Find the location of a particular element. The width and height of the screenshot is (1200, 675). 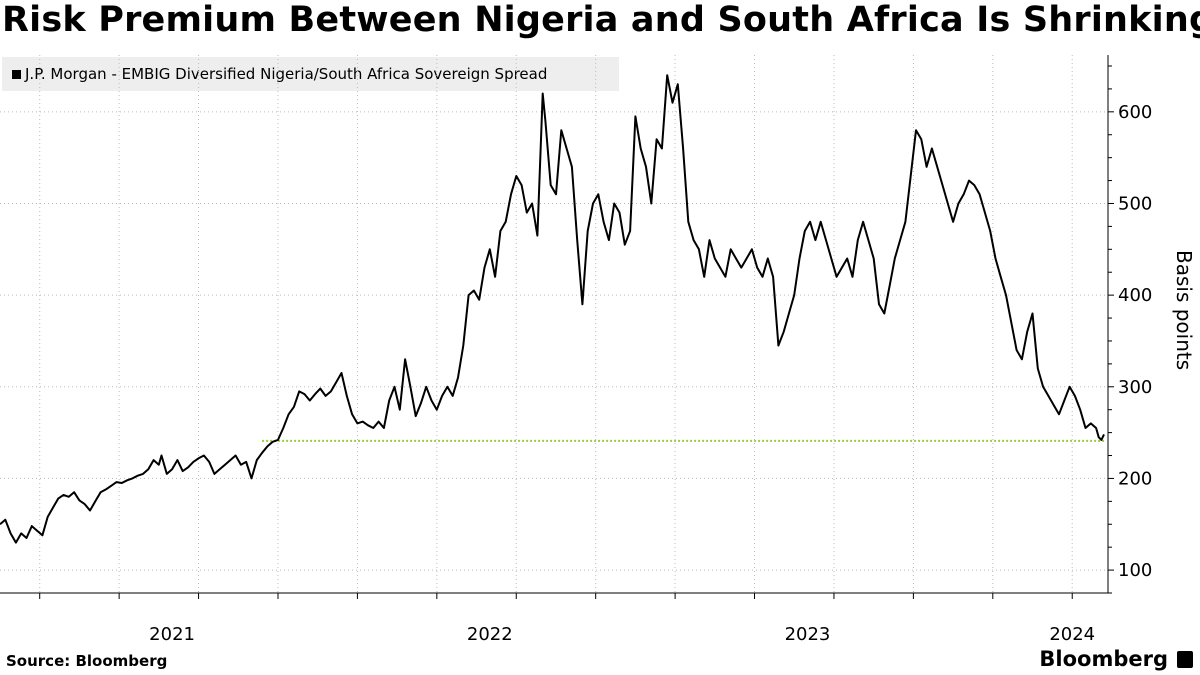

x-tick-label: 2021 is located at coordinates (172, 634).